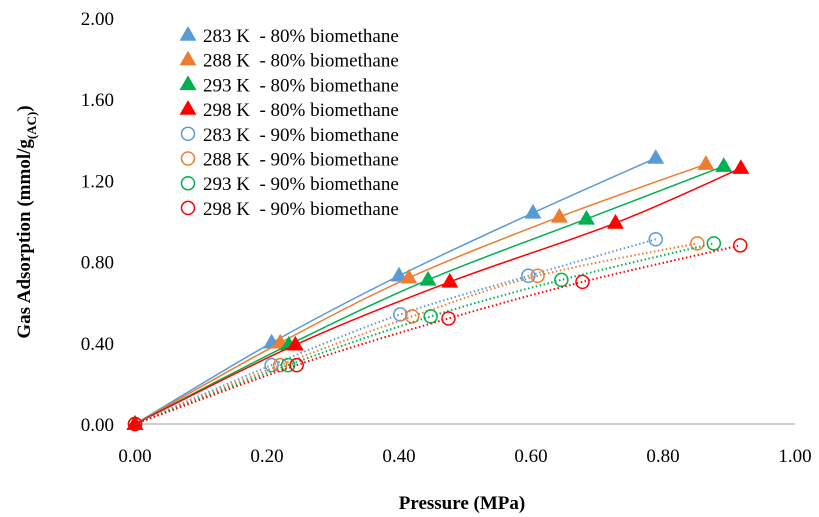 The image size is (819, 517). I want to click on legend-item: 283 K - 90% biomethane, so click(289, 135).